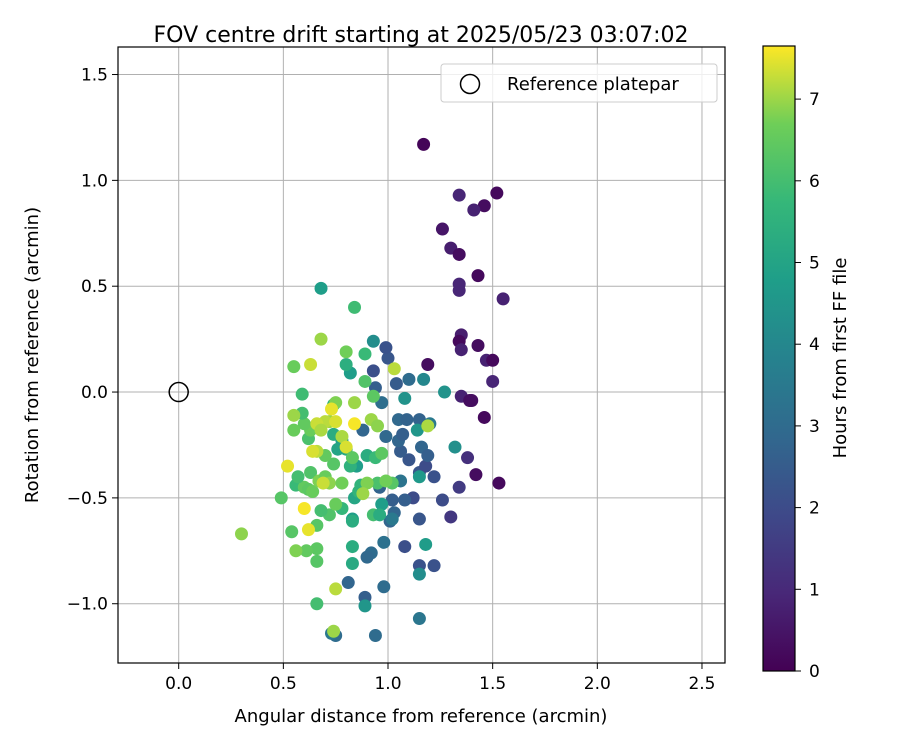 This screenshot has width=900, height=750. I want to click on colorbar-gradient, so click(779, 358).